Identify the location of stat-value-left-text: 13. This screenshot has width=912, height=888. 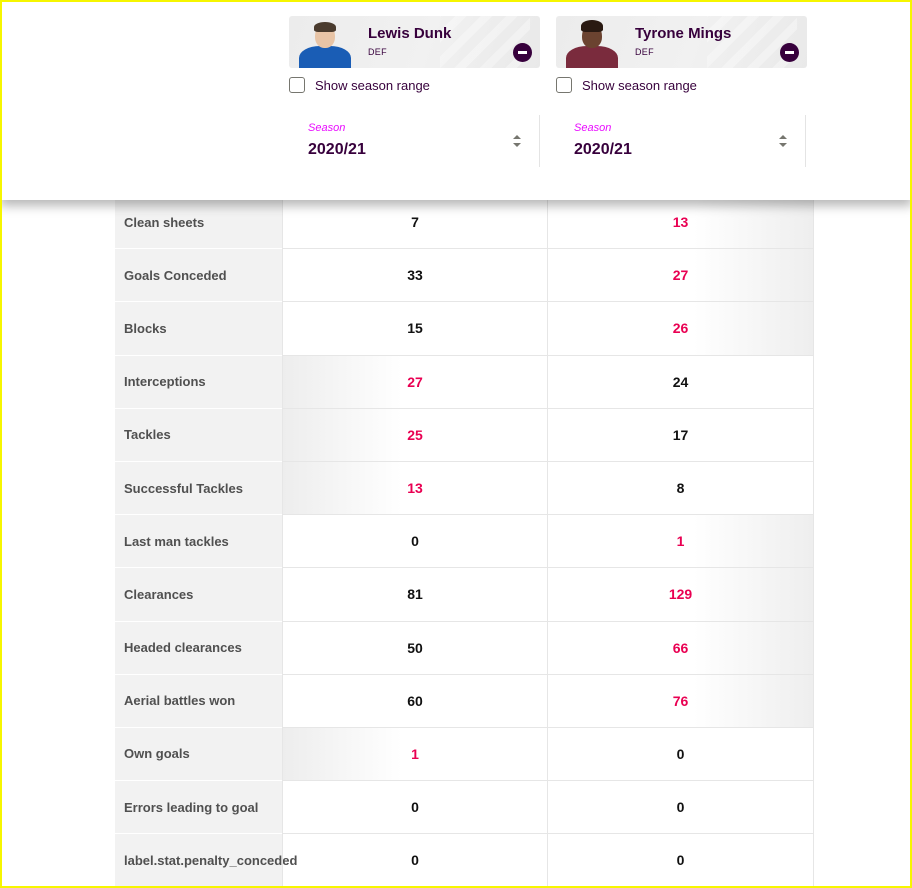
(415, 488).